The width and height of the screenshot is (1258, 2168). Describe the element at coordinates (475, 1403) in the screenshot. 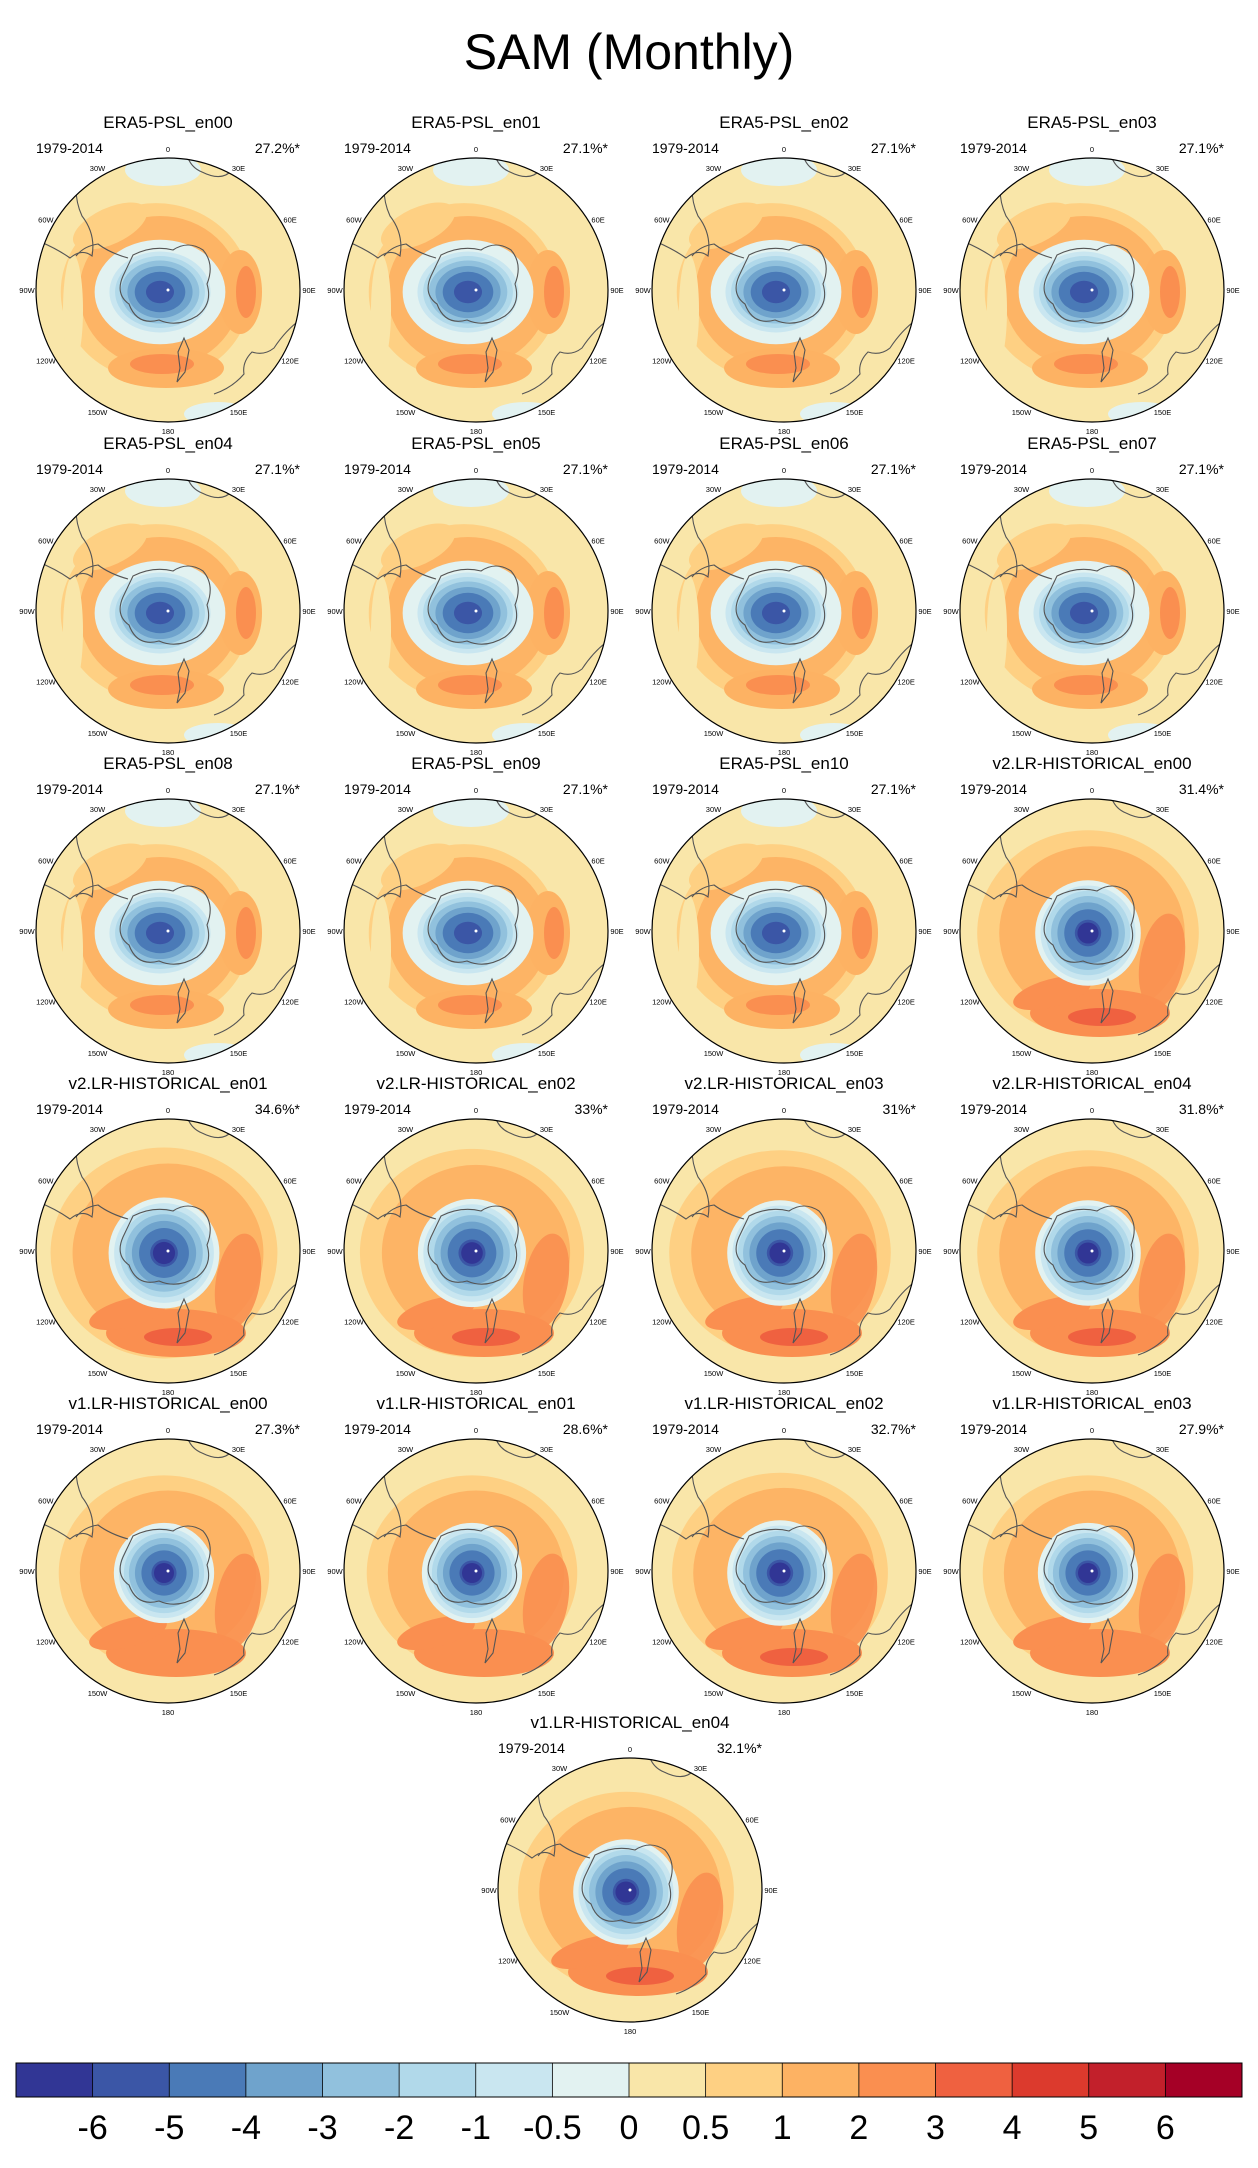

I see `panel-title: v1.LR-HISTORICAL_en01` at that location.